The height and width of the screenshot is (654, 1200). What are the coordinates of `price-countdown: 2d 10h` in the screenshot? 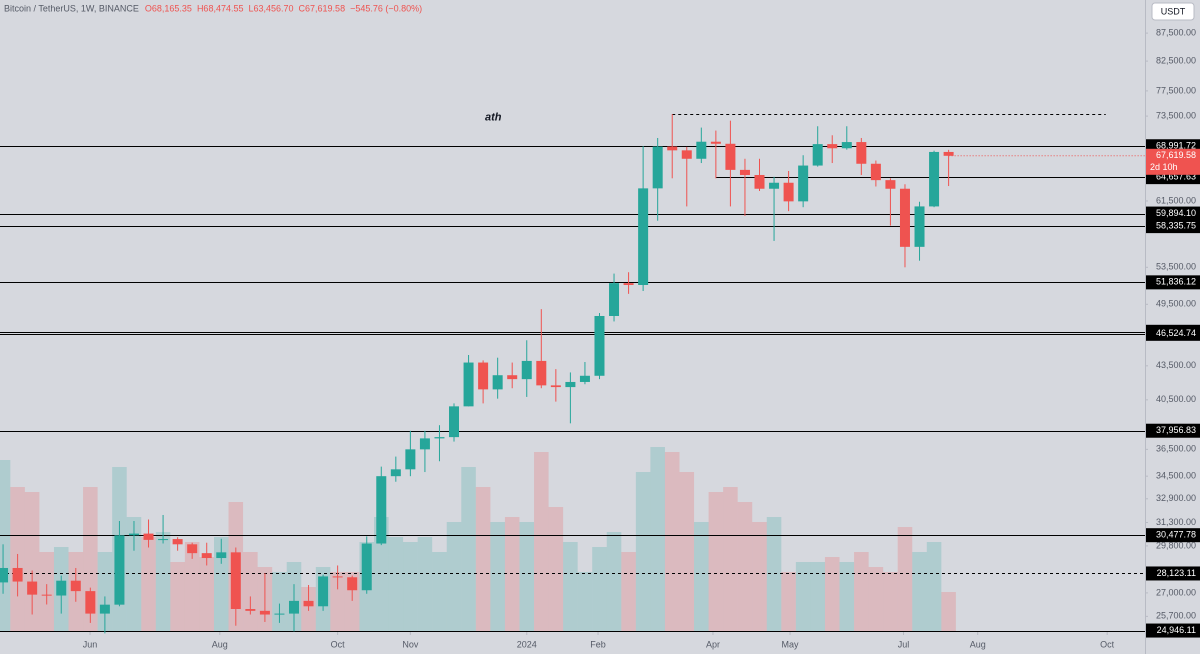 It's located at (1164, 167).